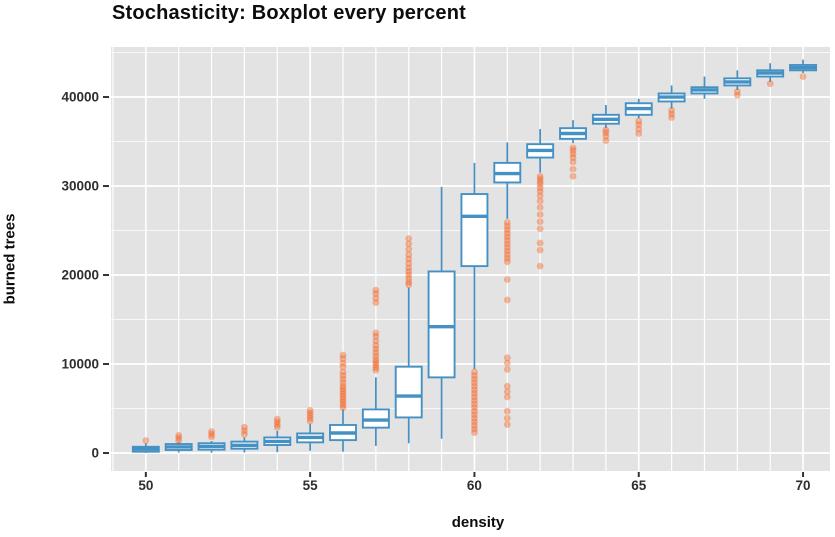  What do you see at coordinates (311, 485) in the screenshot?
I see `x-tick-label: 55` at bounding box center [311, 485].